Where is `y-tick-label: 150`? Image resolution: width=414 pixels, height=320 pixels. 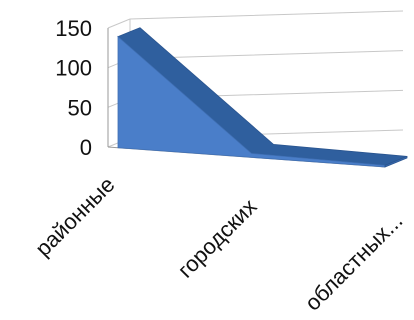
y-tick-label: 150 is located at coordinates (73, 28).